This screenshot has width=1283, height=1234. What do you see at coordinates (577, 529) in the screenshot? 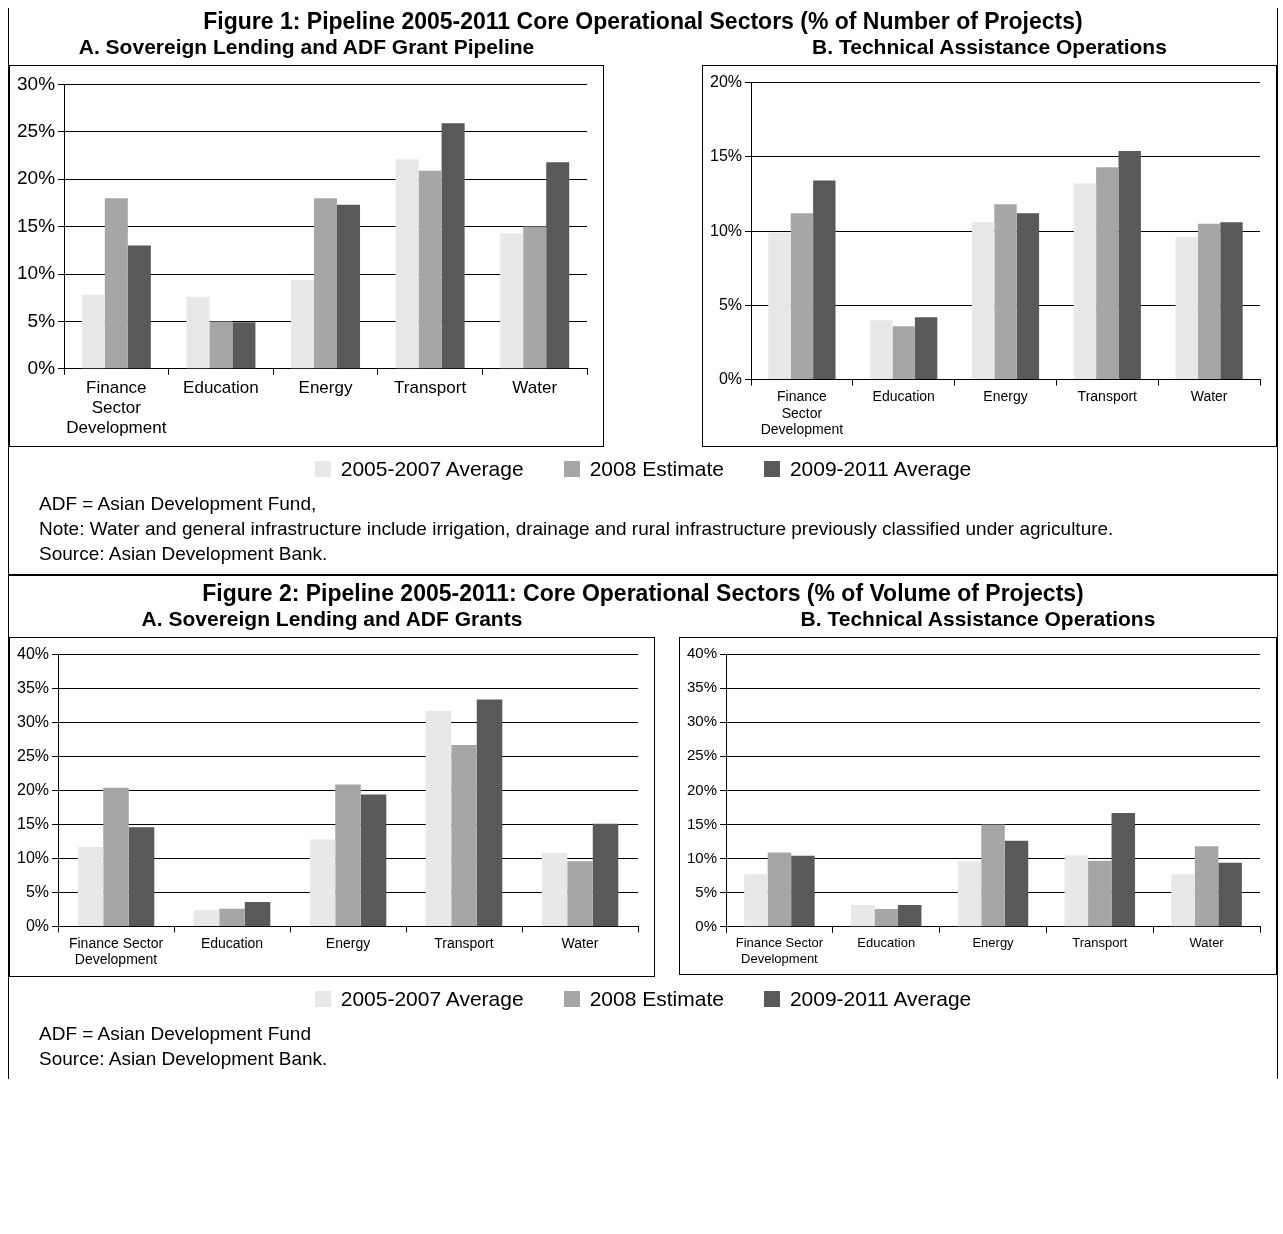
I see `text: Note: Water and general infrastructure include irrigation, drainage and rural infrastructure previously classified under agriculture.` at bounding box center [577, 529].